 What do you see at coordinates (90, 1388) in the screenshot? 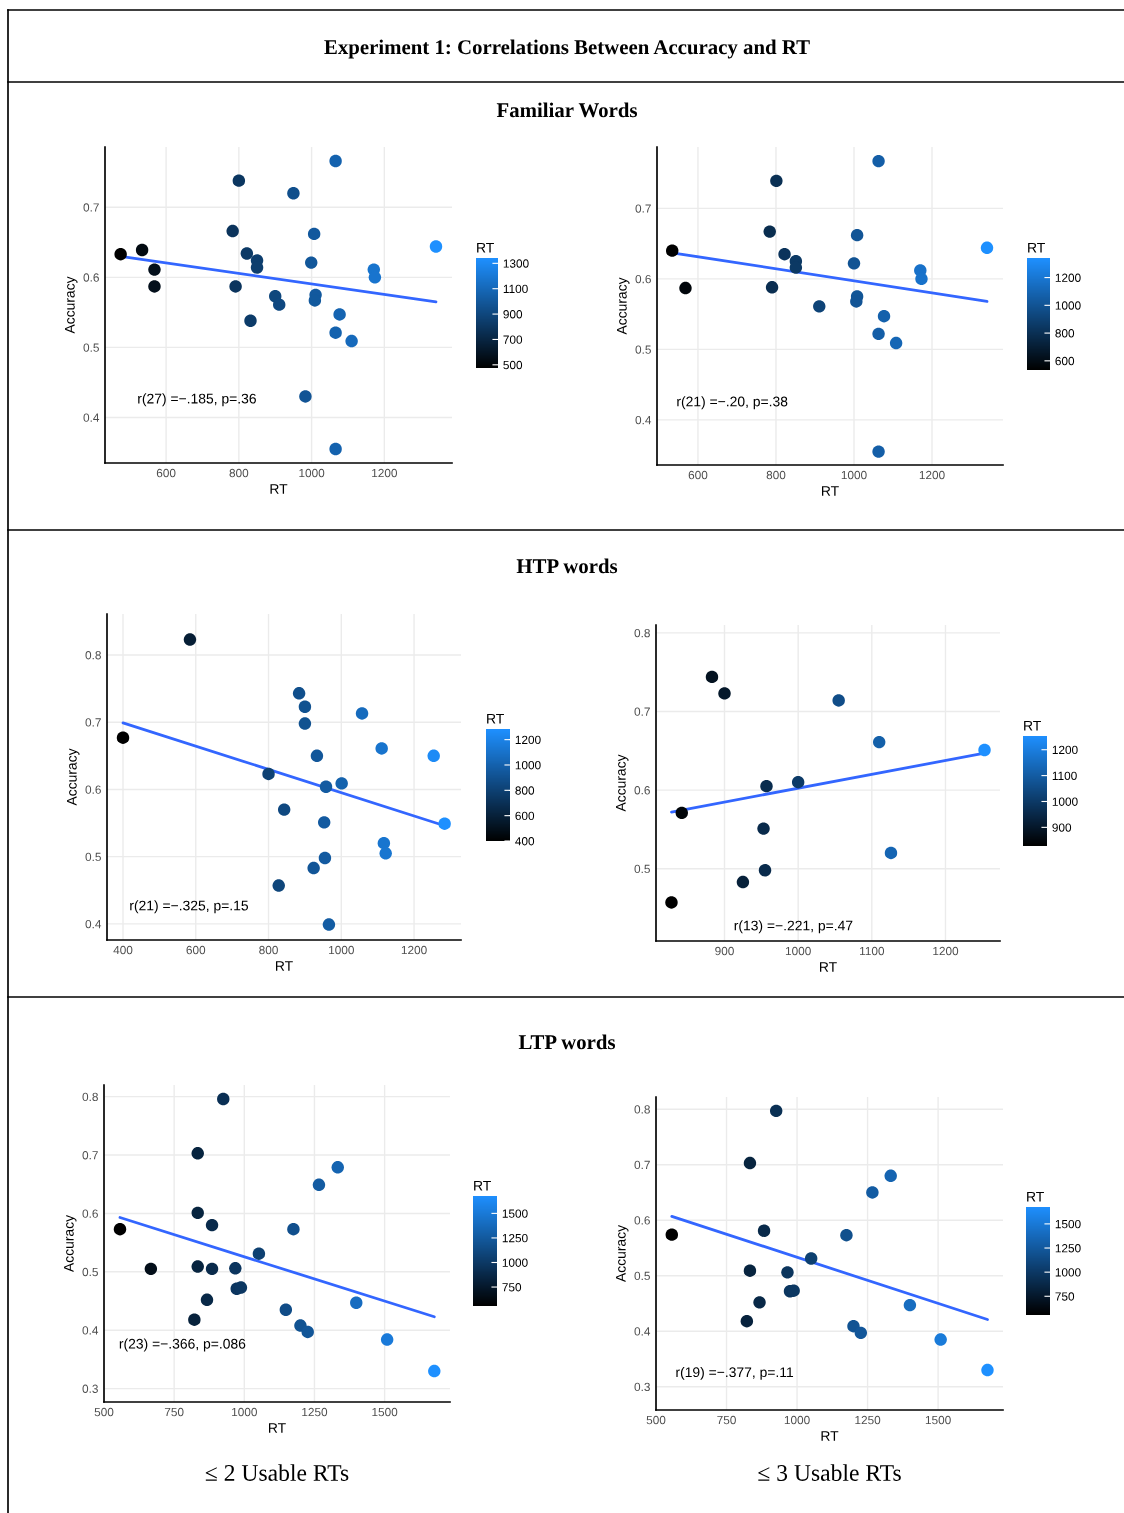
I see `y-tick-label: 0.3` at bounding box center [90, 1388].